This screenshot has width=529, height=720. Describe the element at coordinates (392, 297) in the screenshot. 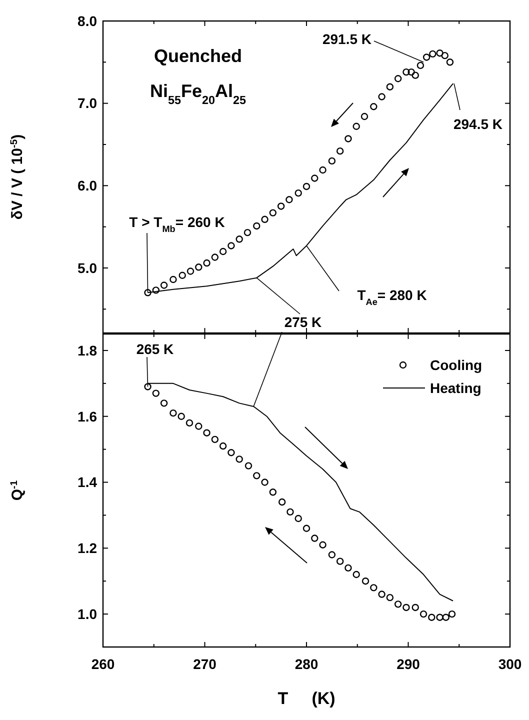

I see `annotation: T$_{Ae}$= 280 K` at that location.